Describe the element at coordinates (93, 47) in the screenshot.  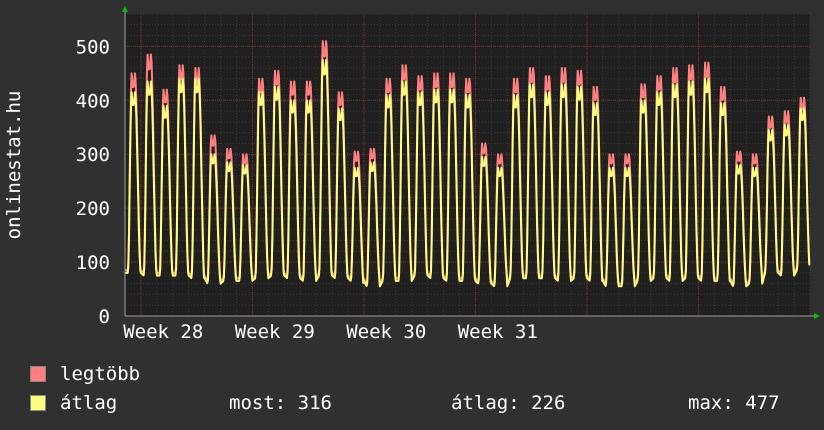
I see `y-tick-label: 500` at that location.